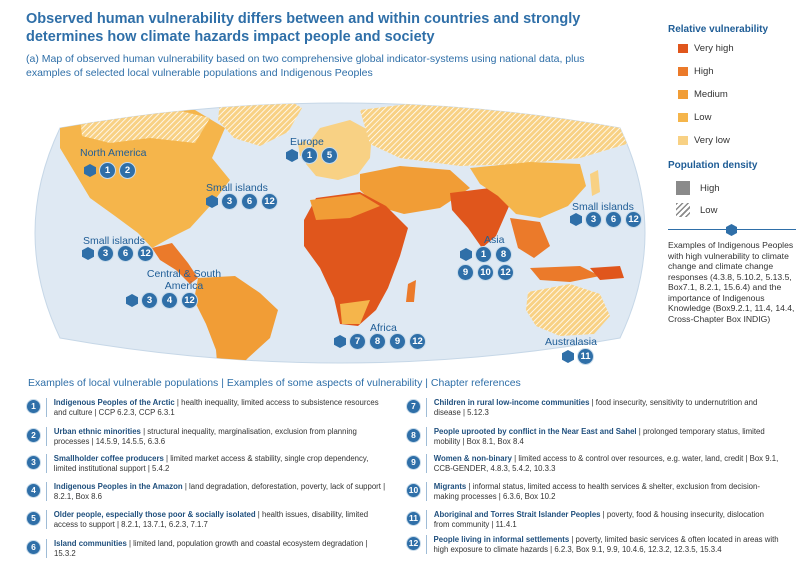  I want to click on legend-label: Low, so click(709, 210).